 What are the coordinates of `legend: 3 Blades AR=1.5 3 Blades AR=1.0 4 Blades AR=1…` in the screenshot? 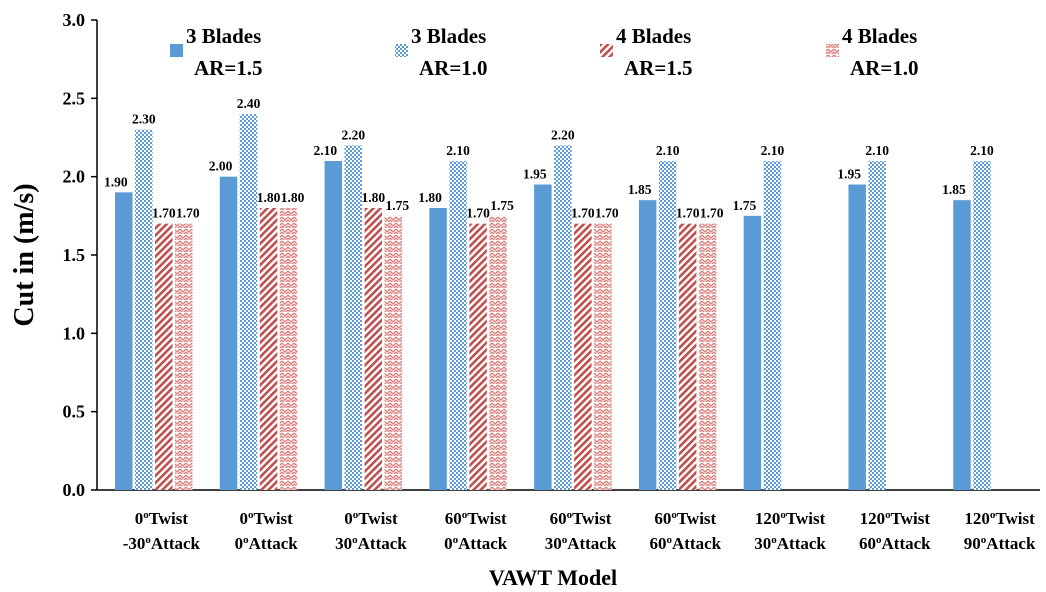 It's located at (544, 52).